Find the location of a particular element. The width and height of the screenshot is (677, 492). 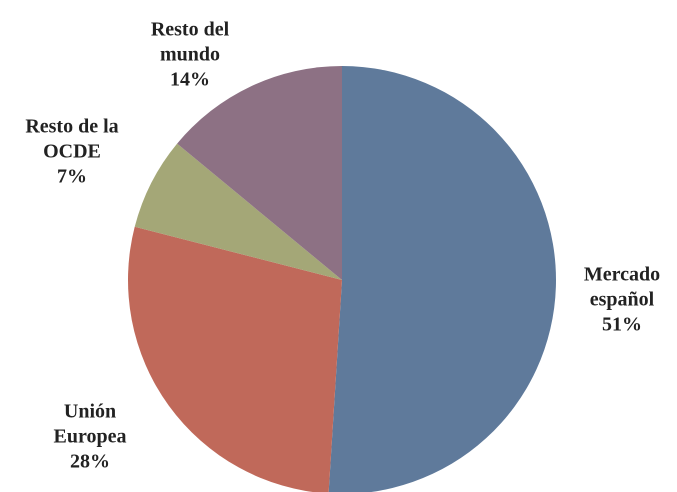

slice-label: Unión Europea 28% is located at coordinates (90, 437).